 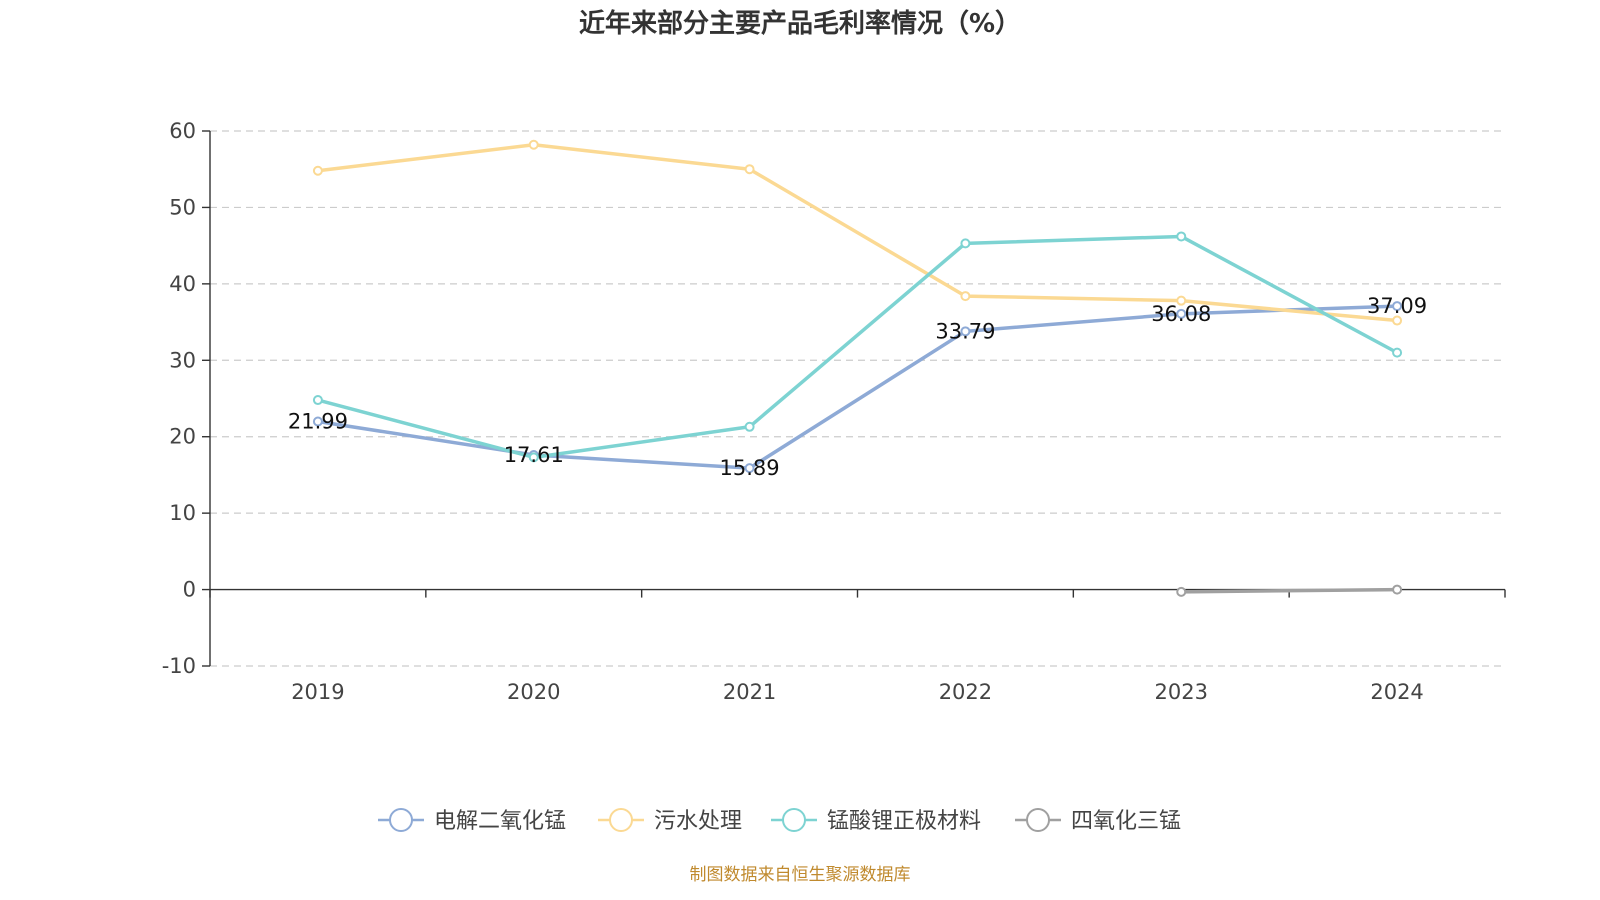 I want to click on x-tick-label: 2023, so click(x=1181, y=692).